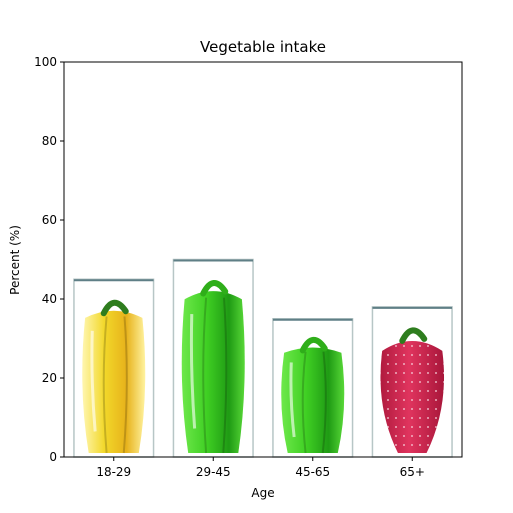 This screenshot has width=513, height=513. Describe the element at coordinates (113, 472) in the screenshot. I see `x-tick-label-0: 18-29` at that location.